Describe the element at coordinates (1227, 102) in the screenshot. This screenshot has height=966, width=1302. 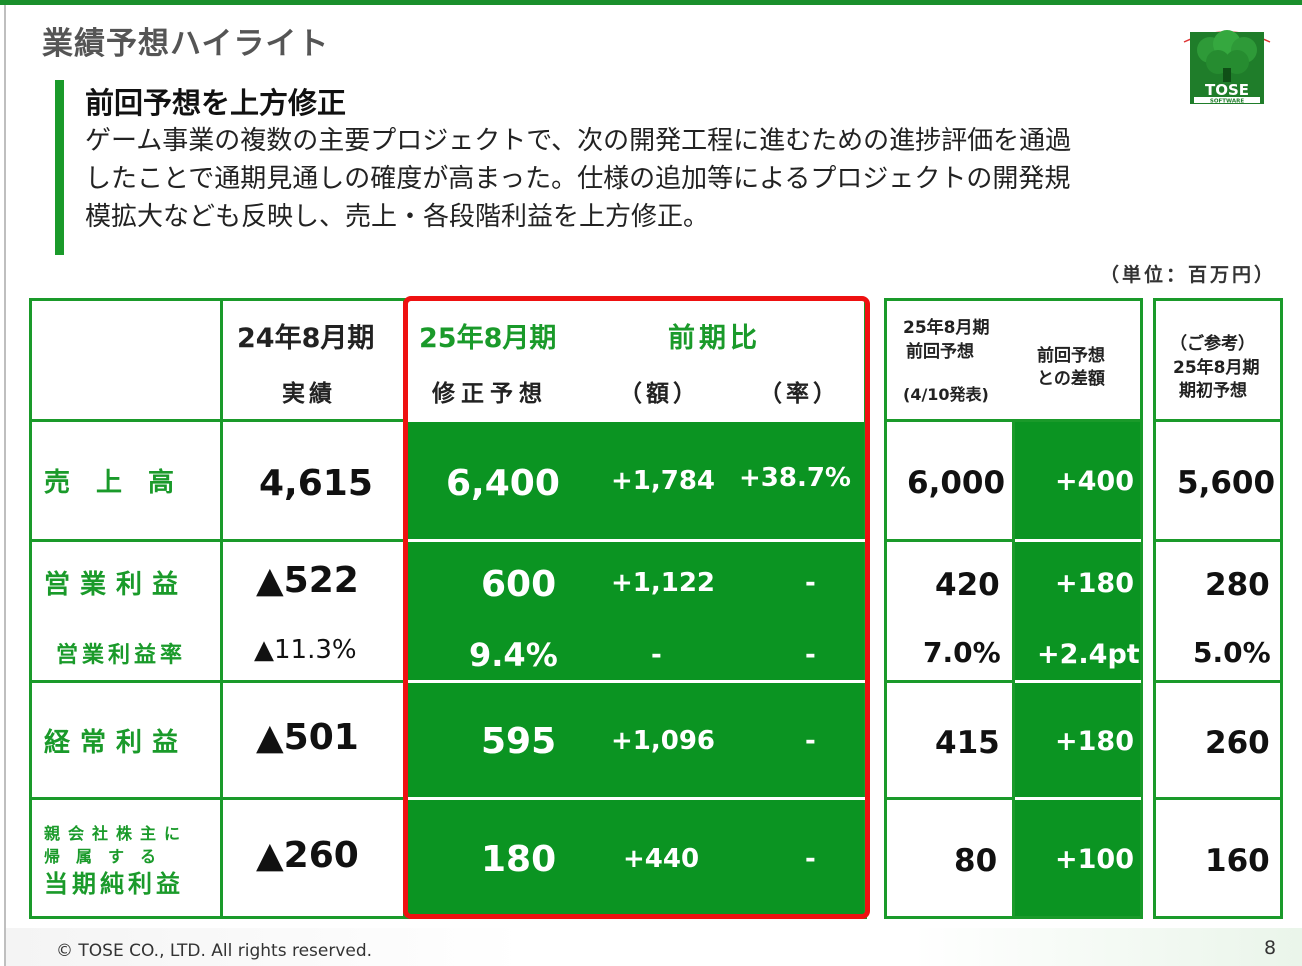
I see `logo-subtext: SOFTWARE` at that location.